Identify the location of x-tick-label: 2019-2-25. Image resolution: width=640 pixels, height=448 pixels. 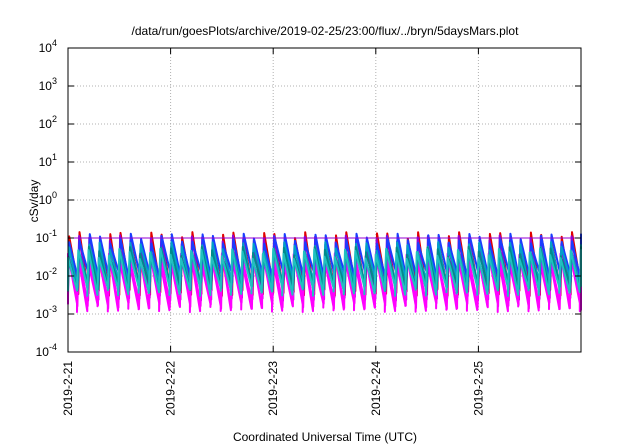
(478, 388).